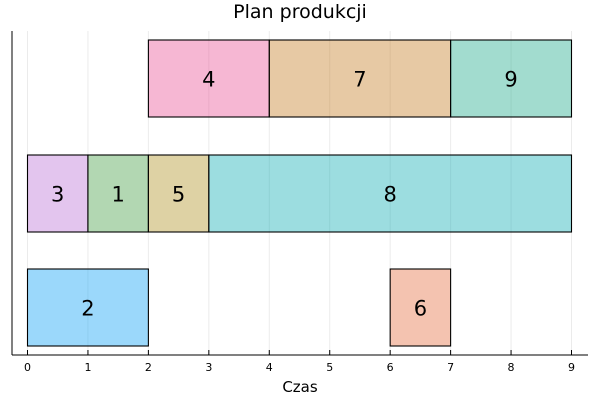 The width and height of the screenshot is (600, 400). What do you see at coordinates (390, 367) in the screenshot?
I see `x-tick-label-6: 6` at bounding box center [390, 367].